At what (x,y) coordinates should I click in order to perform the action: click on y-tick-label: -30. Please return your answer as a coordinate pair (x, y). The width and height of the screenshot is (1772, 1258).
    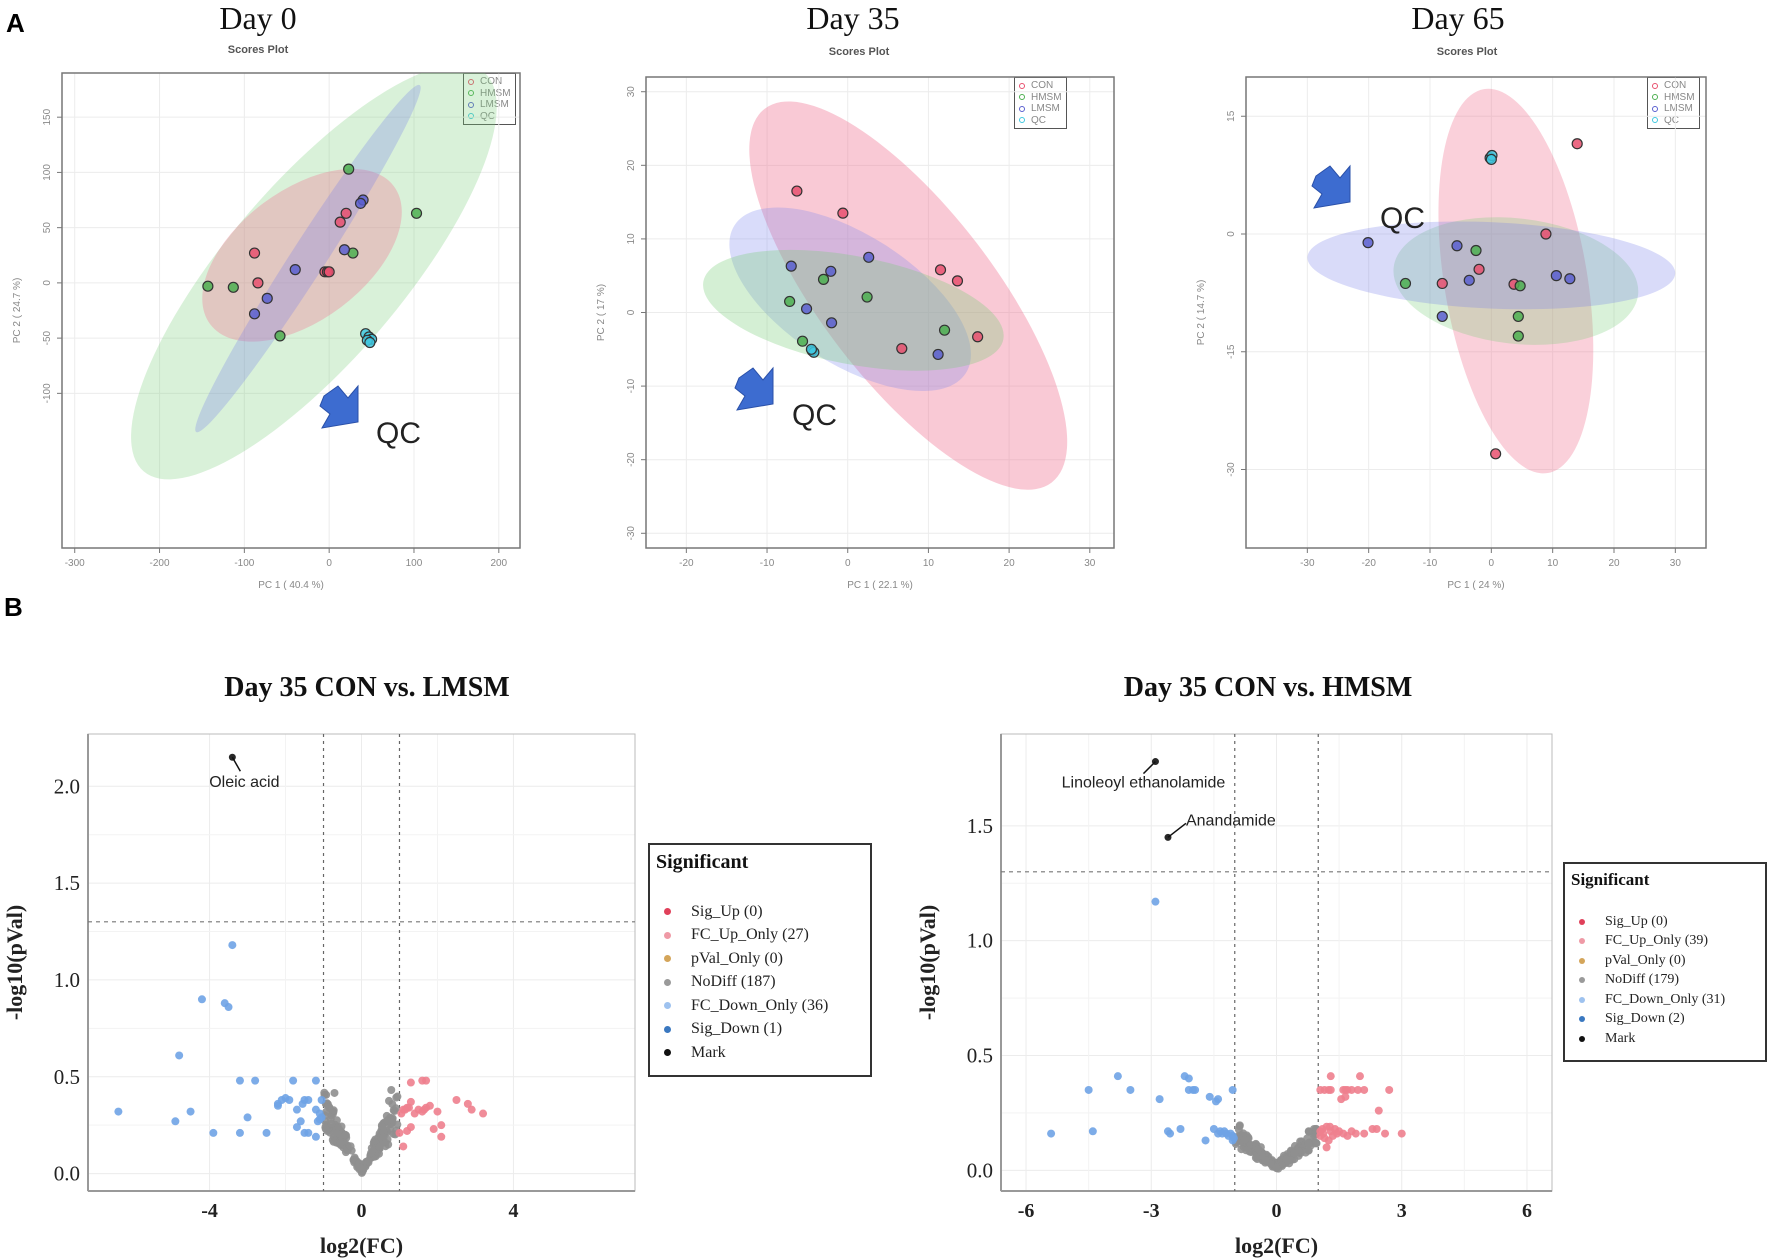
    Looking at the image, I should click on (631, 533).